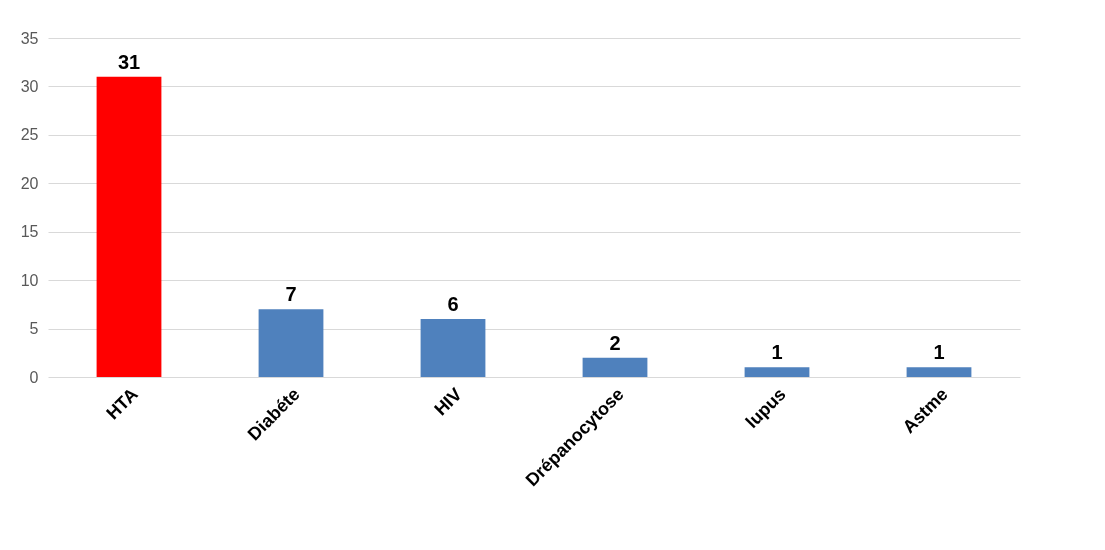 This screenshot has width=1105, height=550. Describe the element at coordinates (29, 135) in the screenshot. I see `y-tick-label: 25` at that location.